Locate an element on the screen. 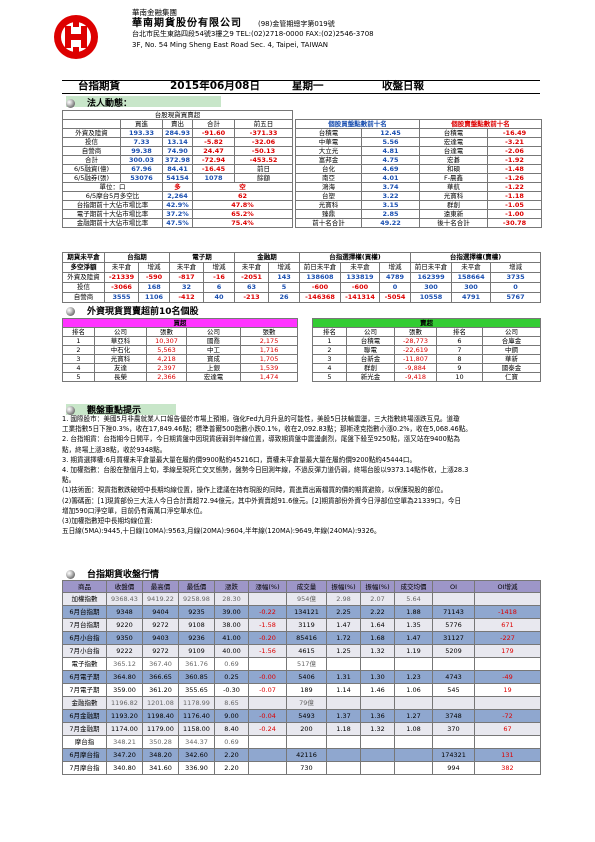  table-cell: 1179.00 is located at coordinates (160, 729).